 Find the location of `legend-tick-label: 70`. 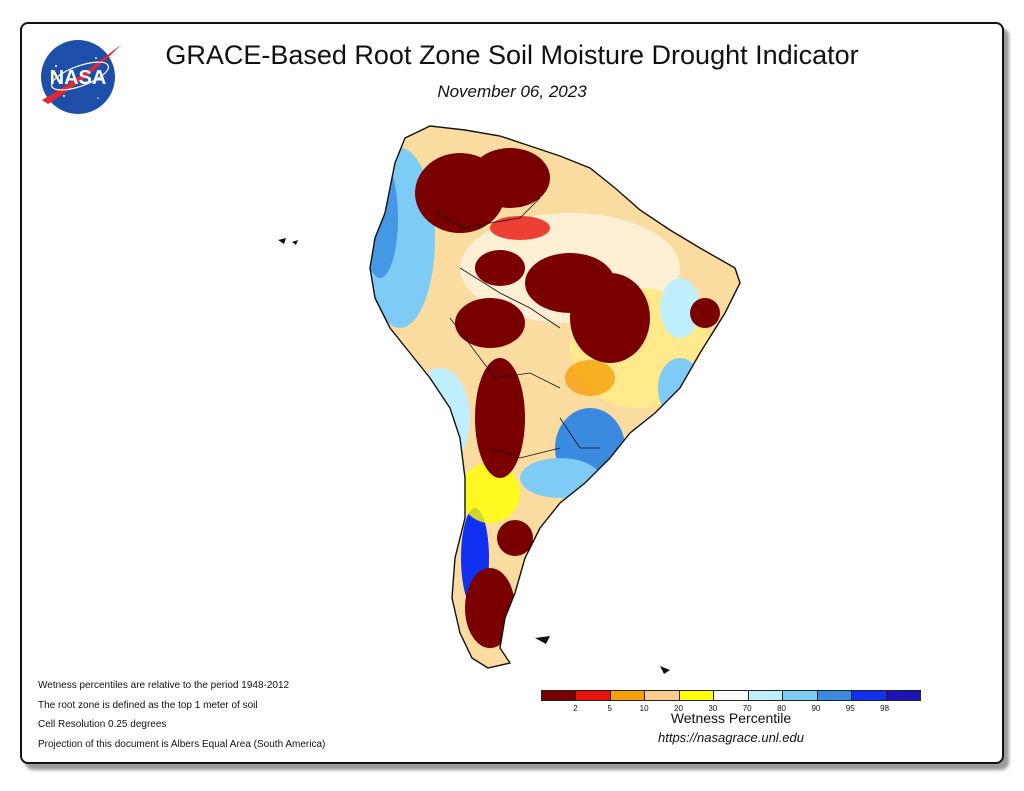

legend-tick-label: 70 is located at coordinates (747, 708).